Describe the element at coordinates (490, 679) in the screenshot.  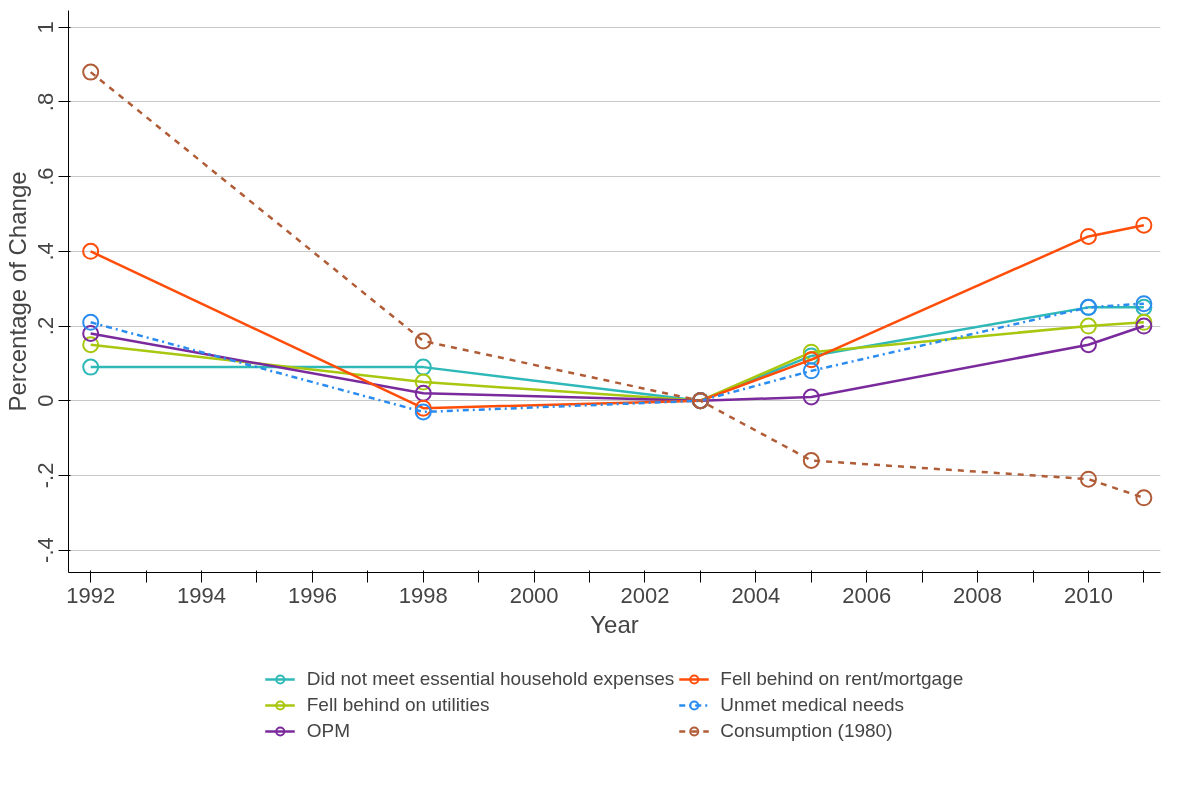
I see `legend-label: Did not meet essential household expenses` at that location.